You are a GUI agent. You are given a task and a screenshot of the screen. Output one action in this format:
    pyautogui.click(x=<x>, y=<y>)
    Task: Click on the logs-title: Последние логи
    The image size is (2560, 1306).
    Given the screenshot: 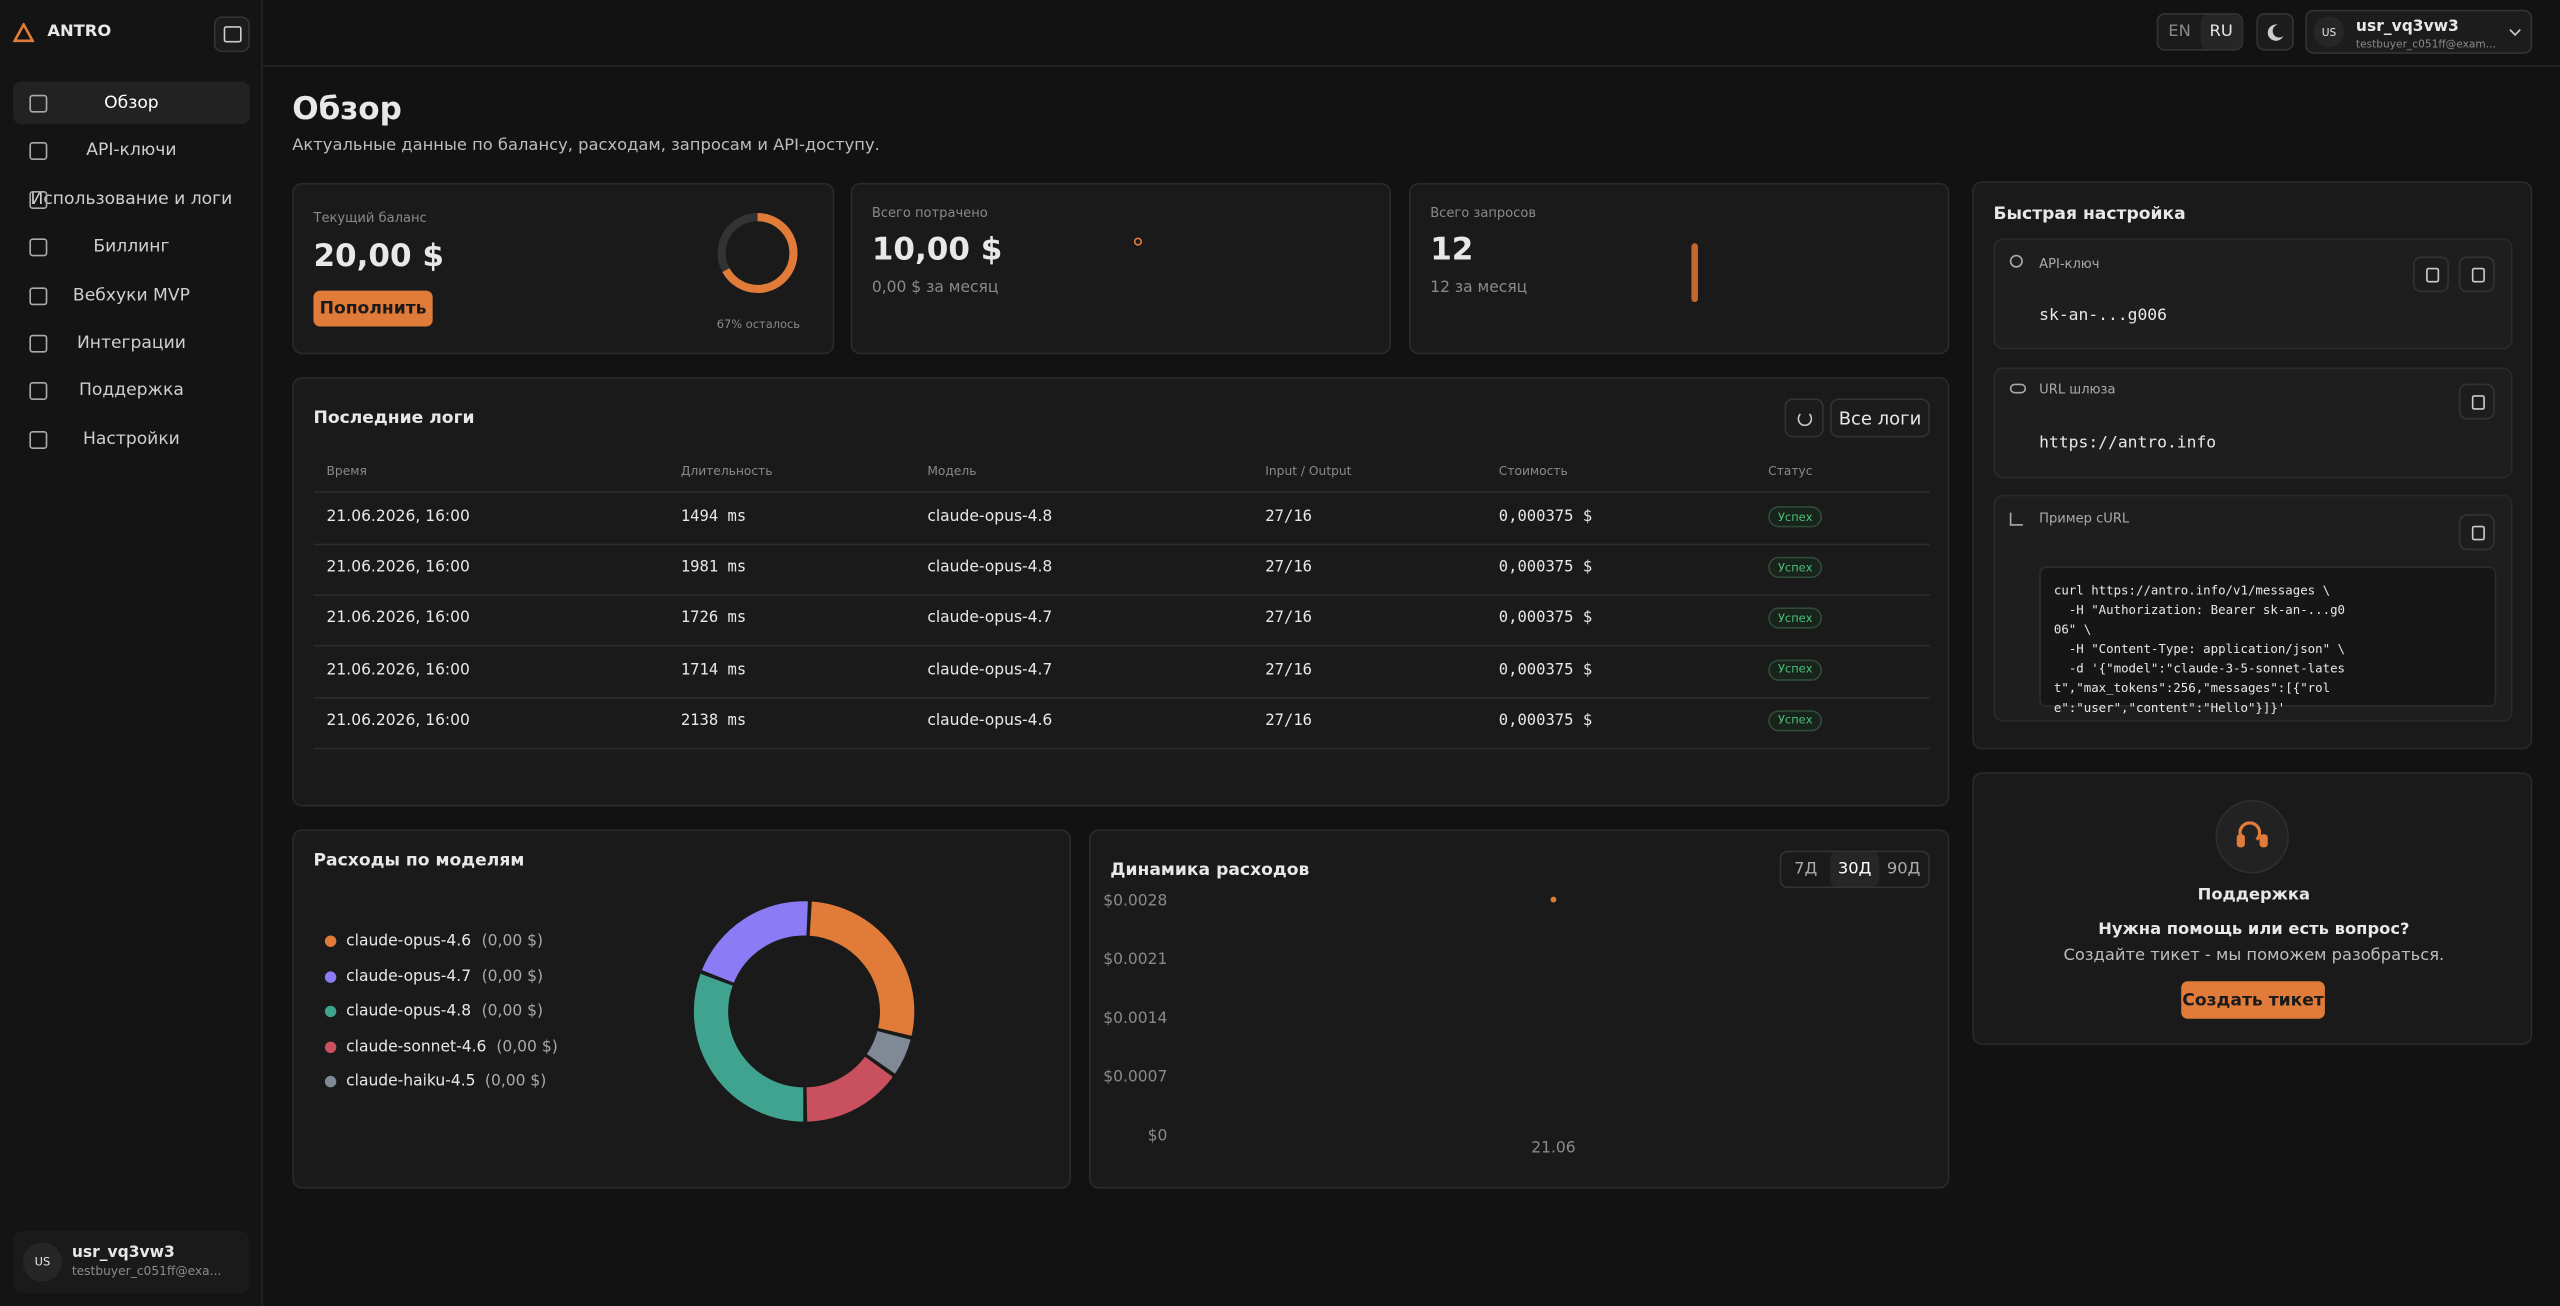 What is the action you would take?
    pyautogui.click(x=394, y=418)
    